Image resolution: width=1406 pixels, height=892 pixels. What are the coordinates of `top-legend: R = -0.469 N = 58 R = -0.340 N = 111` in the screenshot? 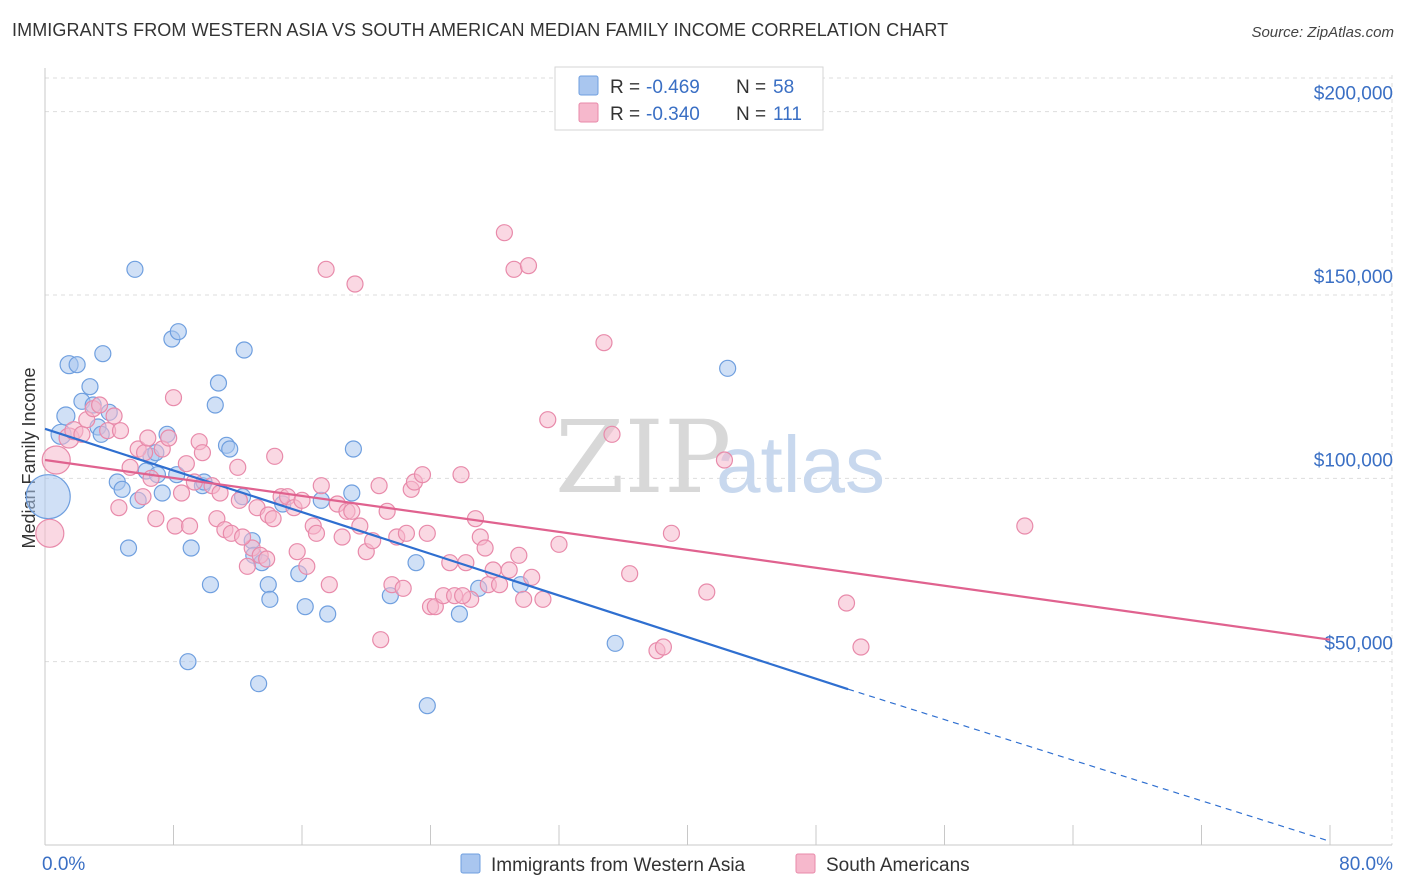 It's located at (689, 98).